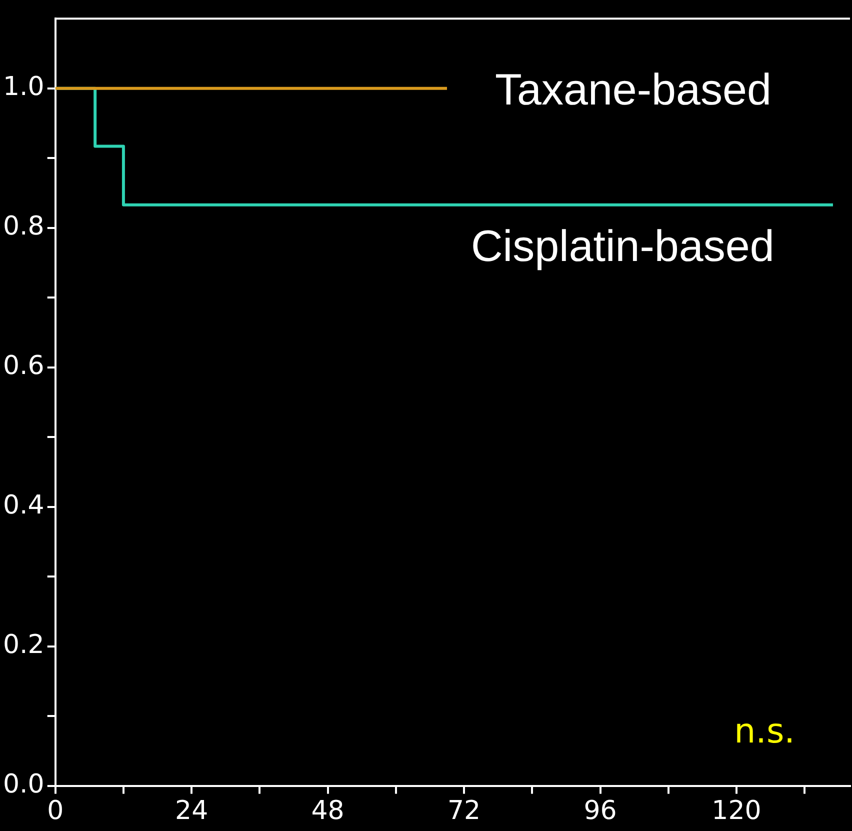 The width and height of the screenshot is (852, 831). I want to click on y-tick-label: 0.2, so click(23, 645).